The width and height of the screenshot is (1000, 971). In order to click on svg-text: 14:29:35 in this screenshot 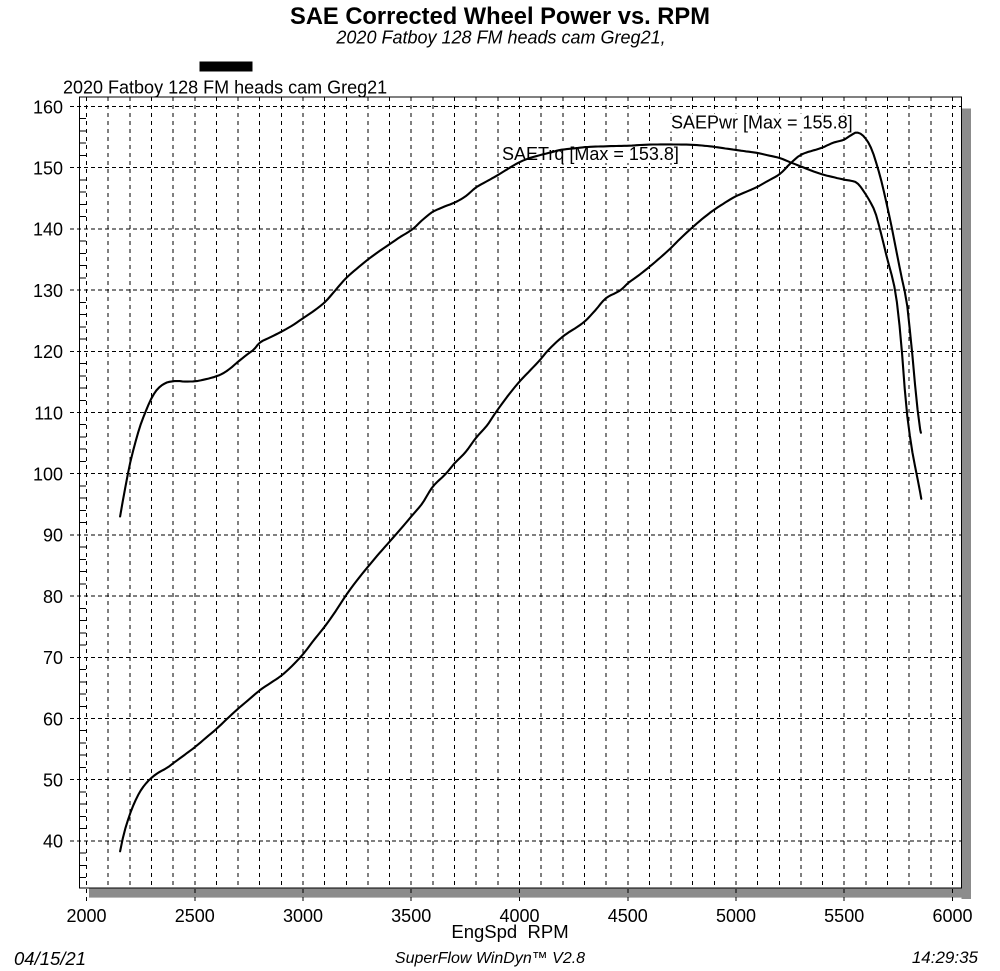, I will do `click(945, 957)`.